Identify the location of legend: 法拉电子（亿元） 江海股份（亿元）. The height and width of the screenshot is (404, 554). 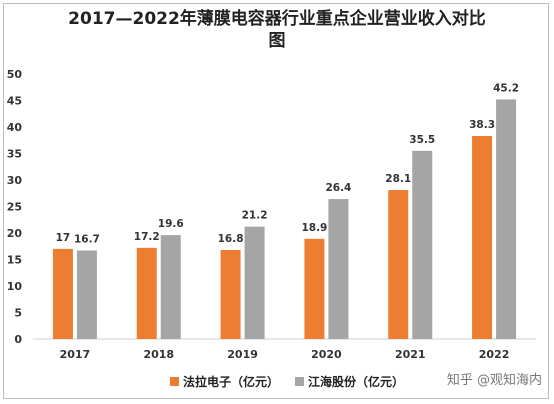
(295, 381).